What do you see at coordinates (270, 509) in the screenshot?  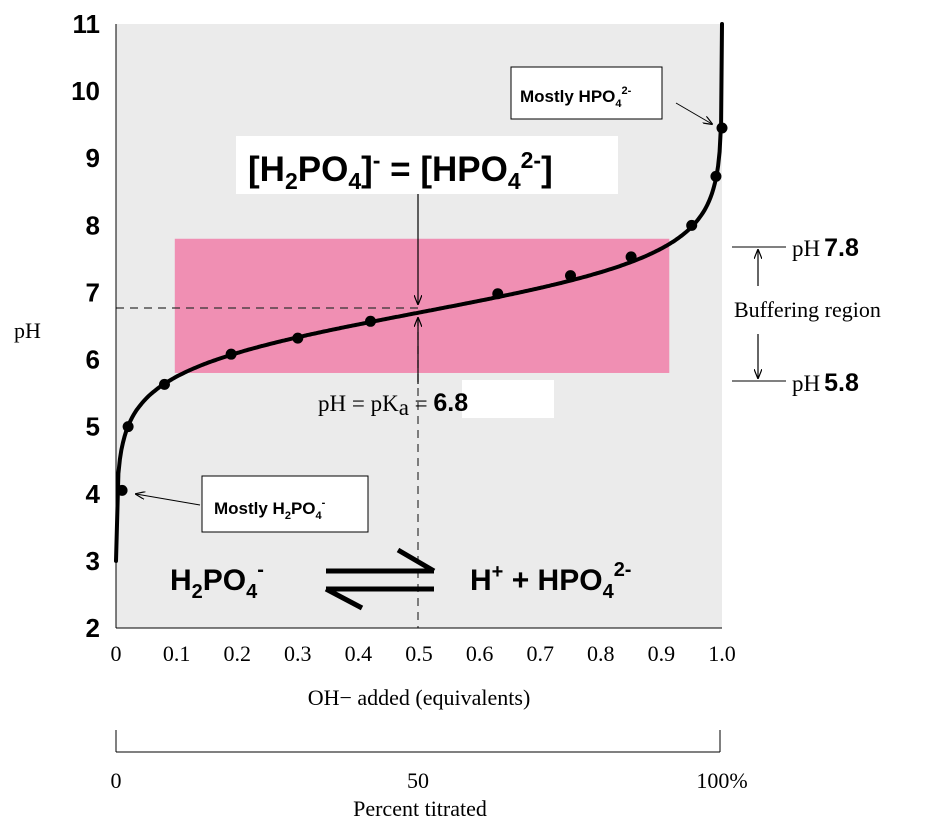 I see `mostly-h2po4-label: Mostly H2PO4-` at bounding box center [270, 509].